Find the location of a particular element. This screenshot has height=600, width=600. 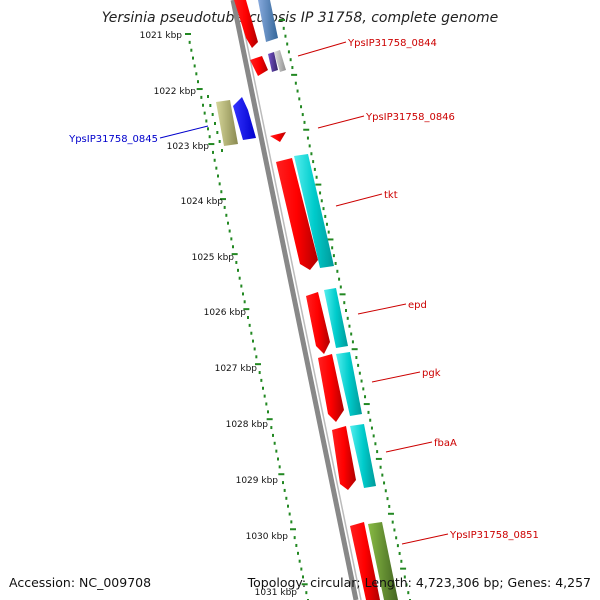

gene-label: YpsIP31758_0851 is located at coordinates (494, 535).